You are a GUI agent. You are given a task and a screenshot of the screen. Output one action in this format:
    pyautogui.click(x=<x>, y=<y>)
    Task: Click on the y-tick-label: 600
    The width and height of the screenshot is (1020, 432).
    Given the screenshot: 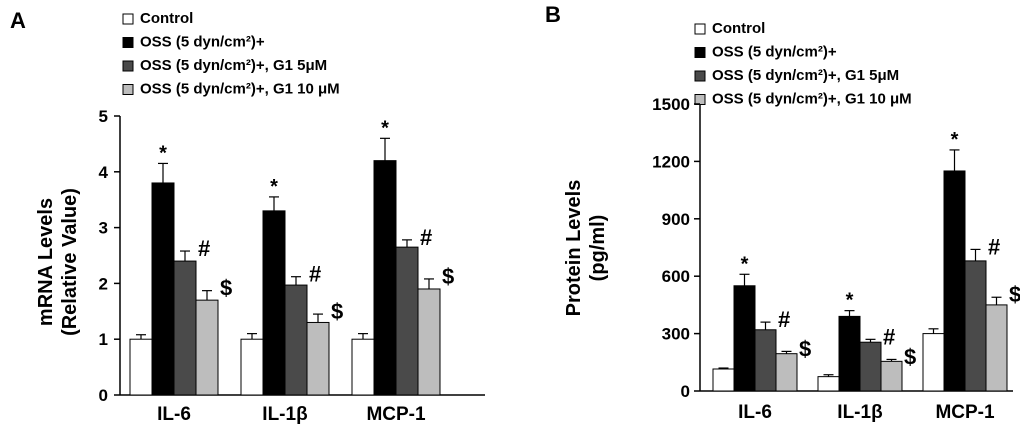 What is the action you would take?
    pyautogui.click(x=676, y=276)
    